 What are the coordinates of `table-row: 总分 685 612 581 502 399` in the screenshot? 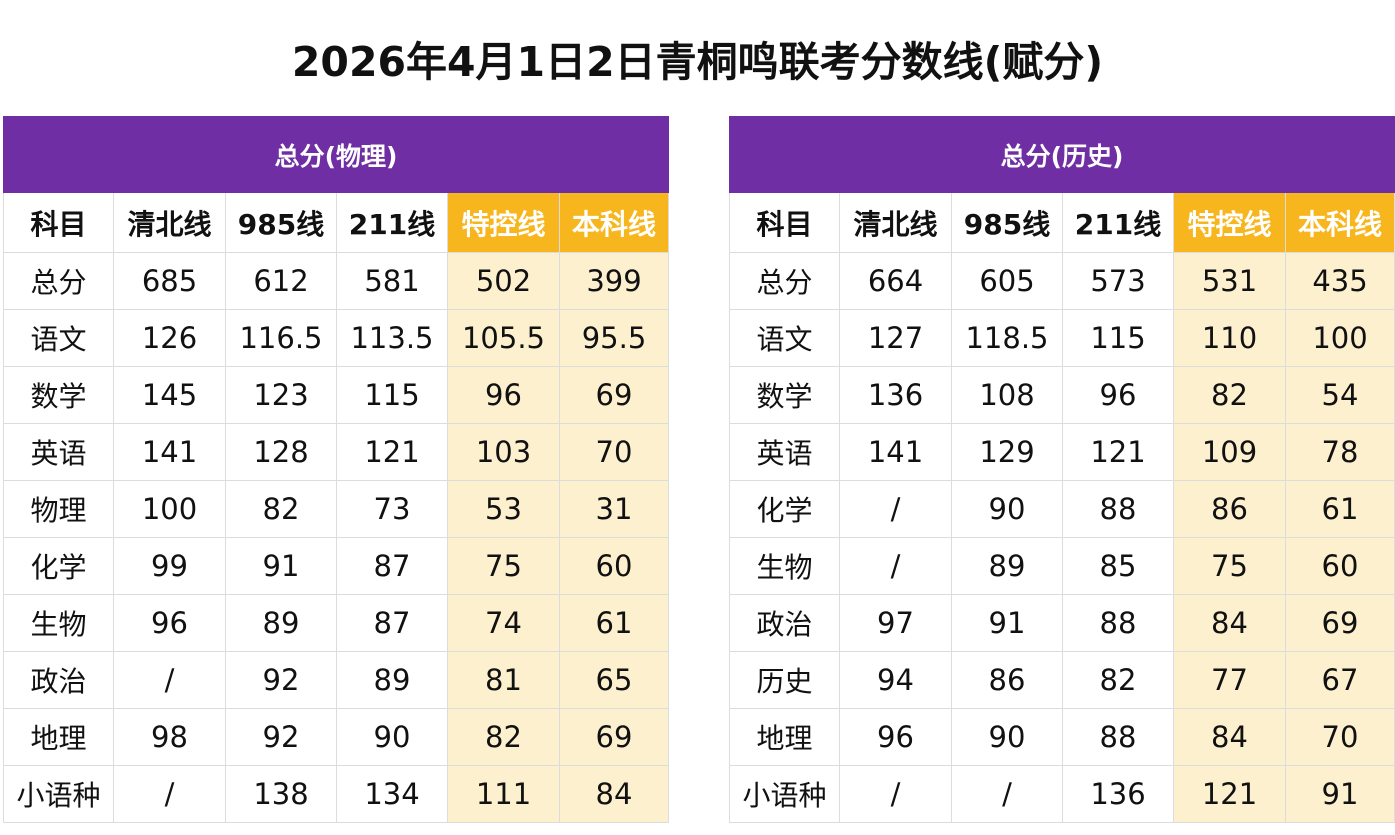 It's located at (336, 281).